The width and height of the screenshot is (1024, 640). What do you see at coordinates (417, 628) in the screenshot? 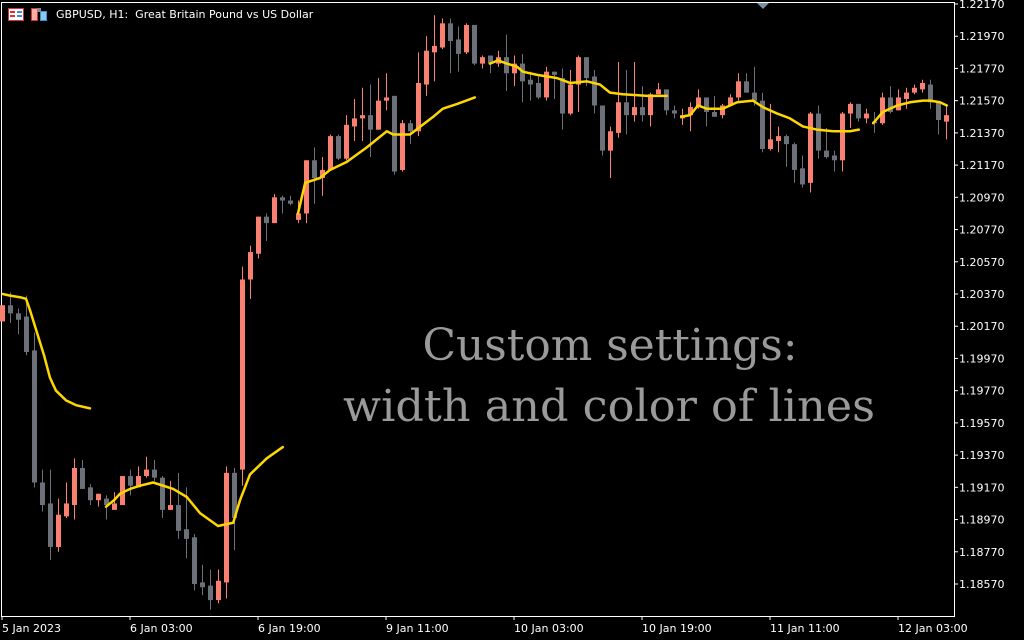
I see `time-label: 9 Jan 11:00` at bounding box center [417, 628].